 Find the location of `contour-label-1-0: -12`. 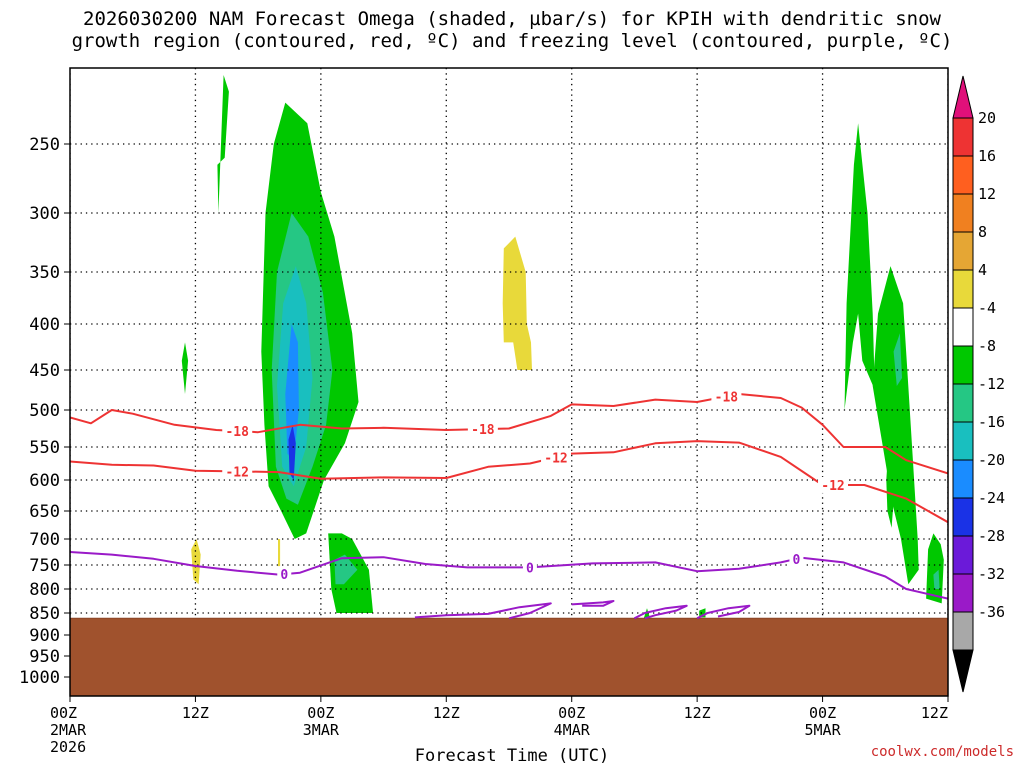

contour-label-1-0: -12 is located at coordinates (236, 472).